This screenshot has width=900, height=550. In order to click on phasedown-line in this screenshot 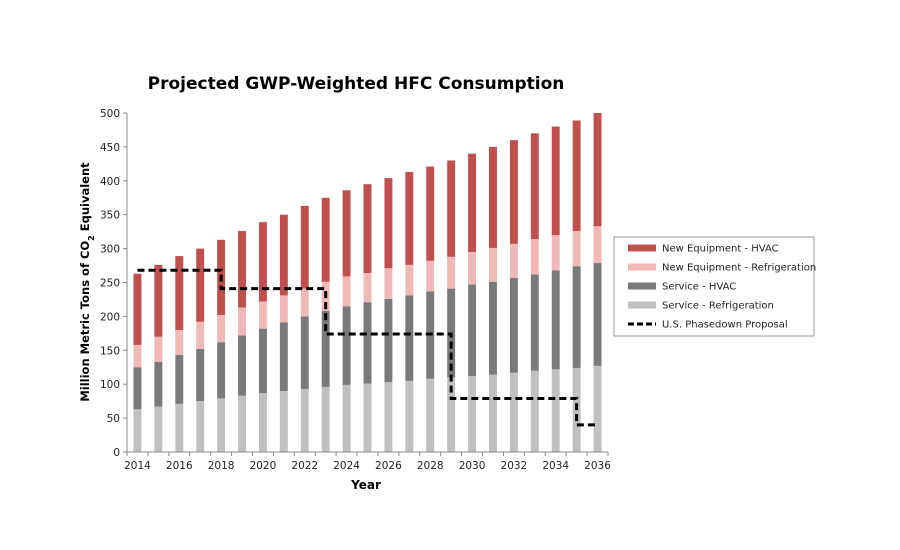, I will do `click(367, 347)`.